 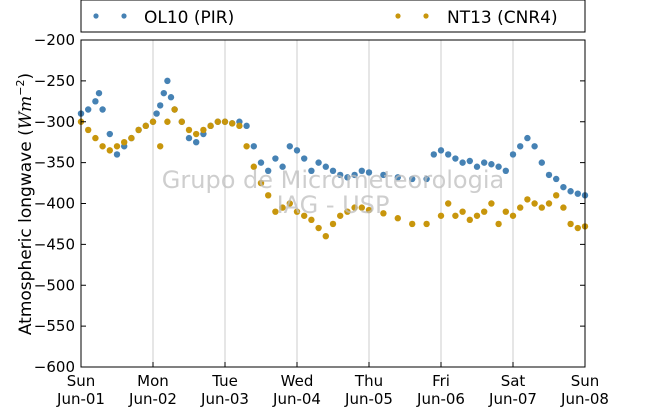 I want to click on y-tick-label: −350, so click(x=54, y=163).